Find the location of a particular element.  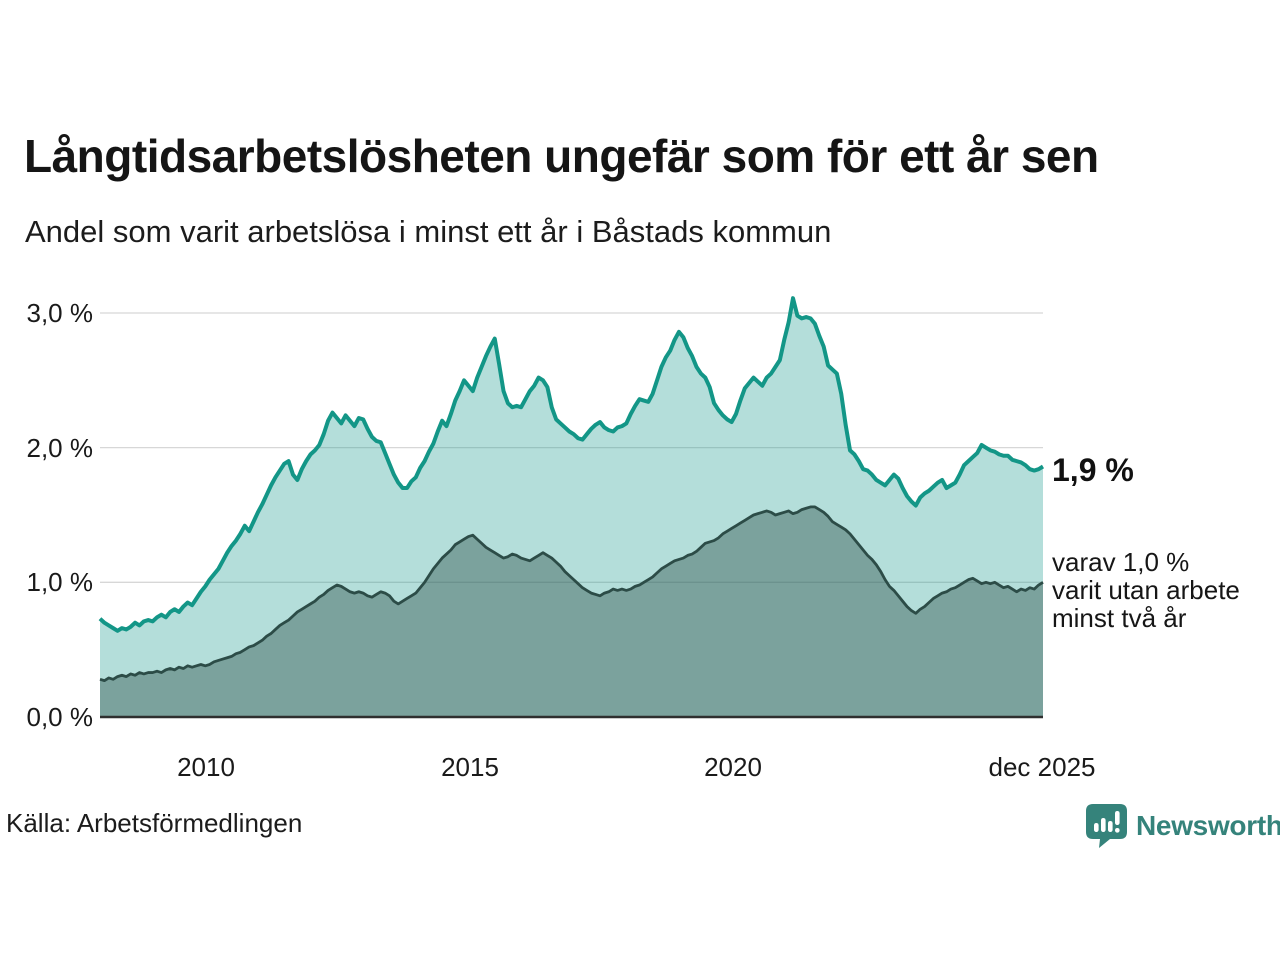

newsworthy-wordmark: Newsworthy is located at coordinates (1208, 825).